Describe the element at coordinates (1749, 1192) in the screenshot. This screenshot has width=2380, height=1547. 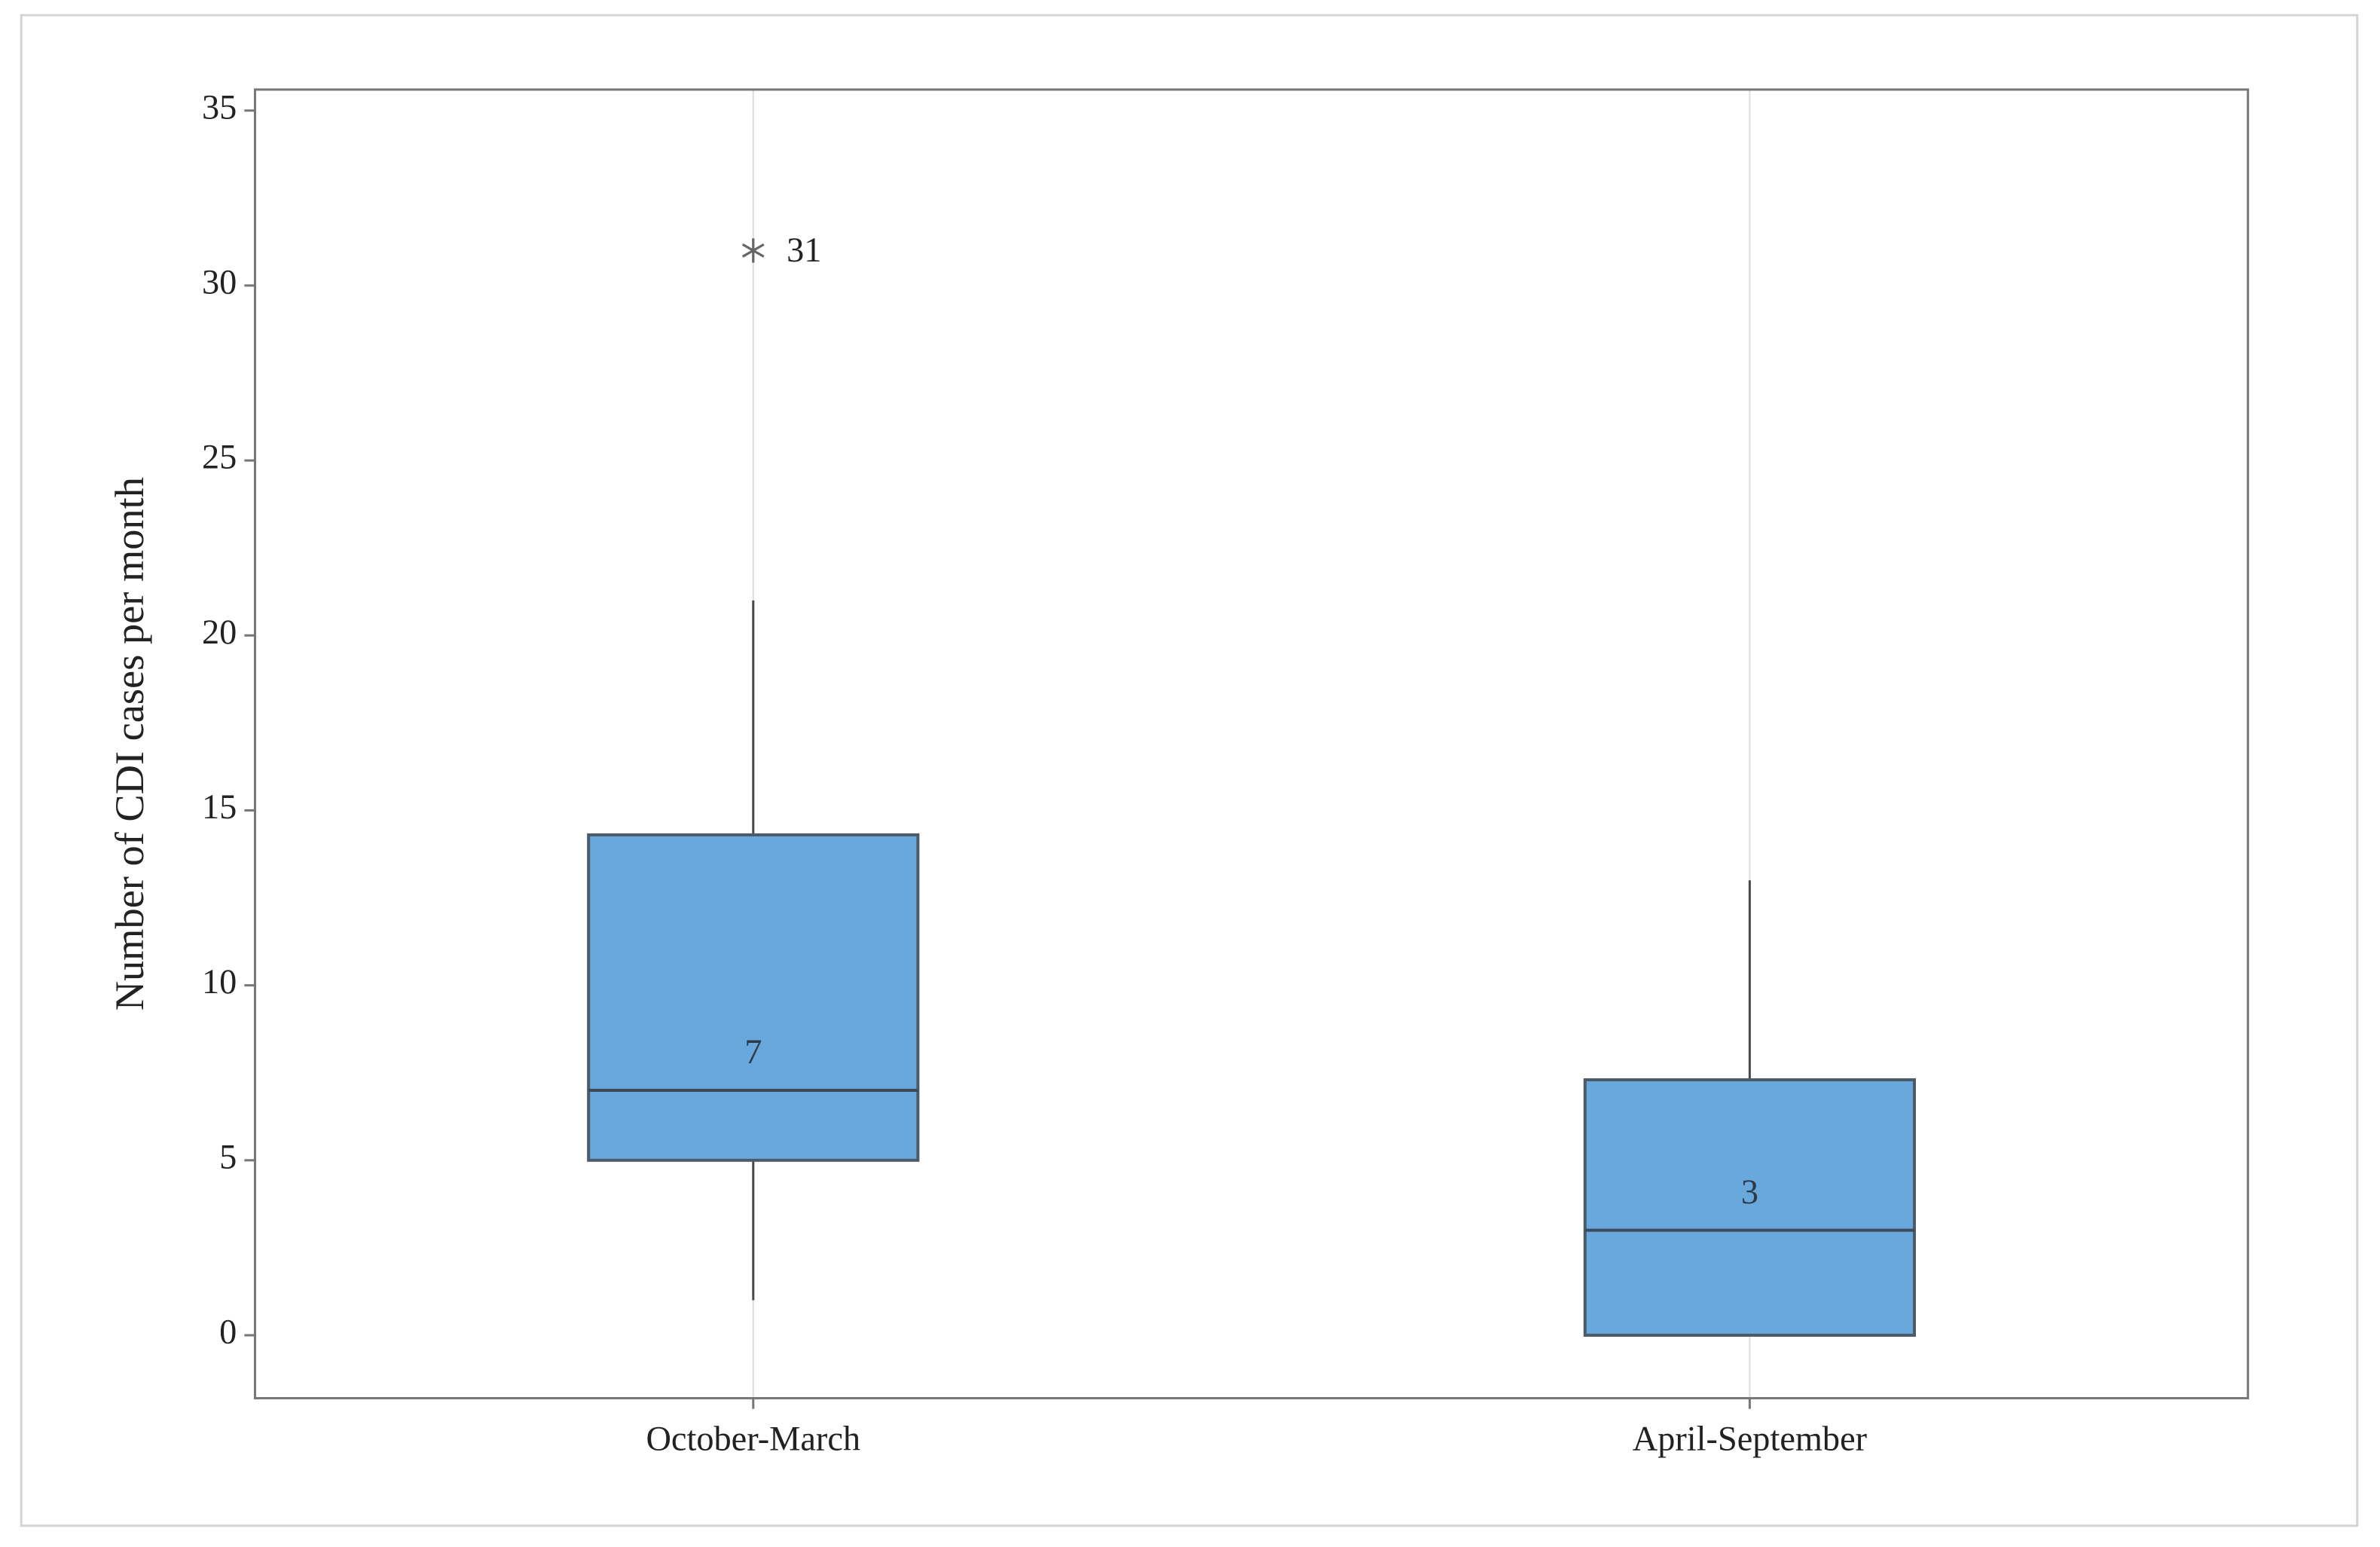
I see `median-label: 3` at that location.